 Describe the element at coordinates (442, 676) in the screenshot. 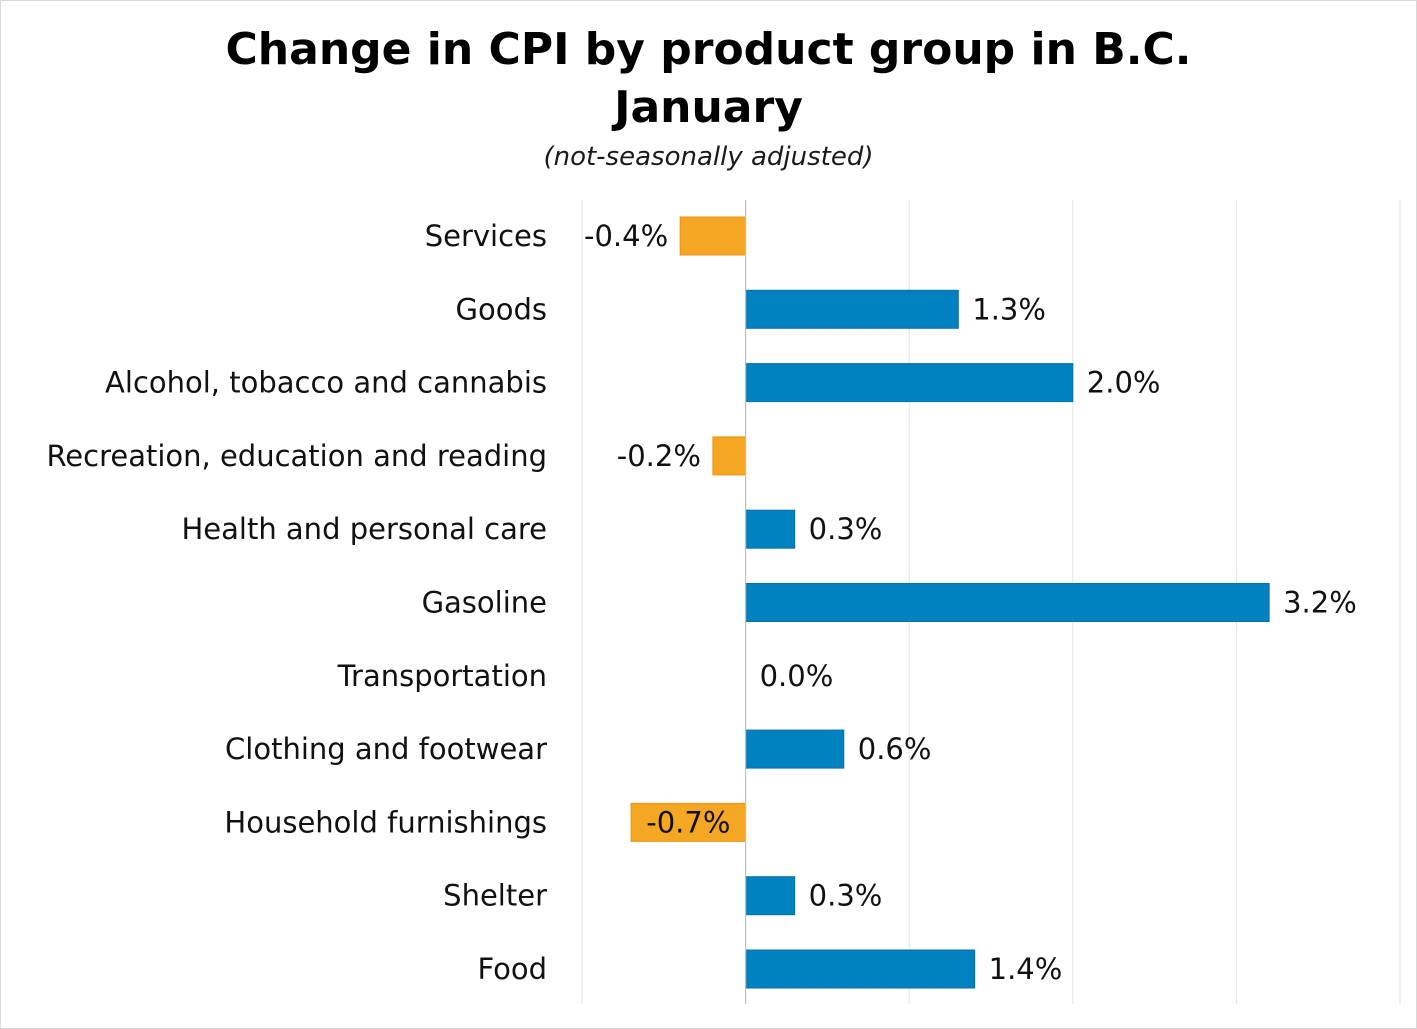

I see `category-label: Transportation` at that location.